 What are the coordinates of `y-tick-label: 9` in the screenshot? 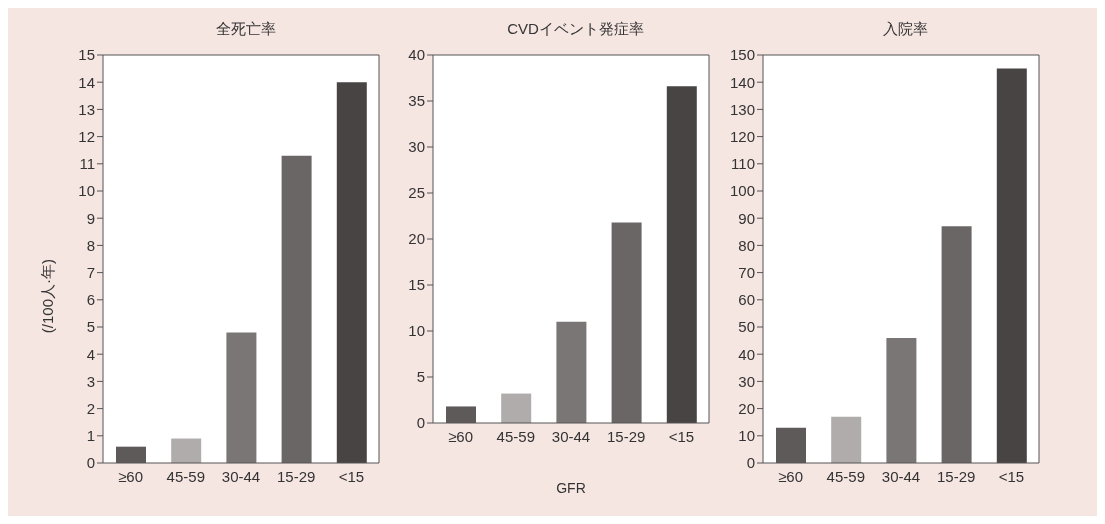 It's located at (90, 218).